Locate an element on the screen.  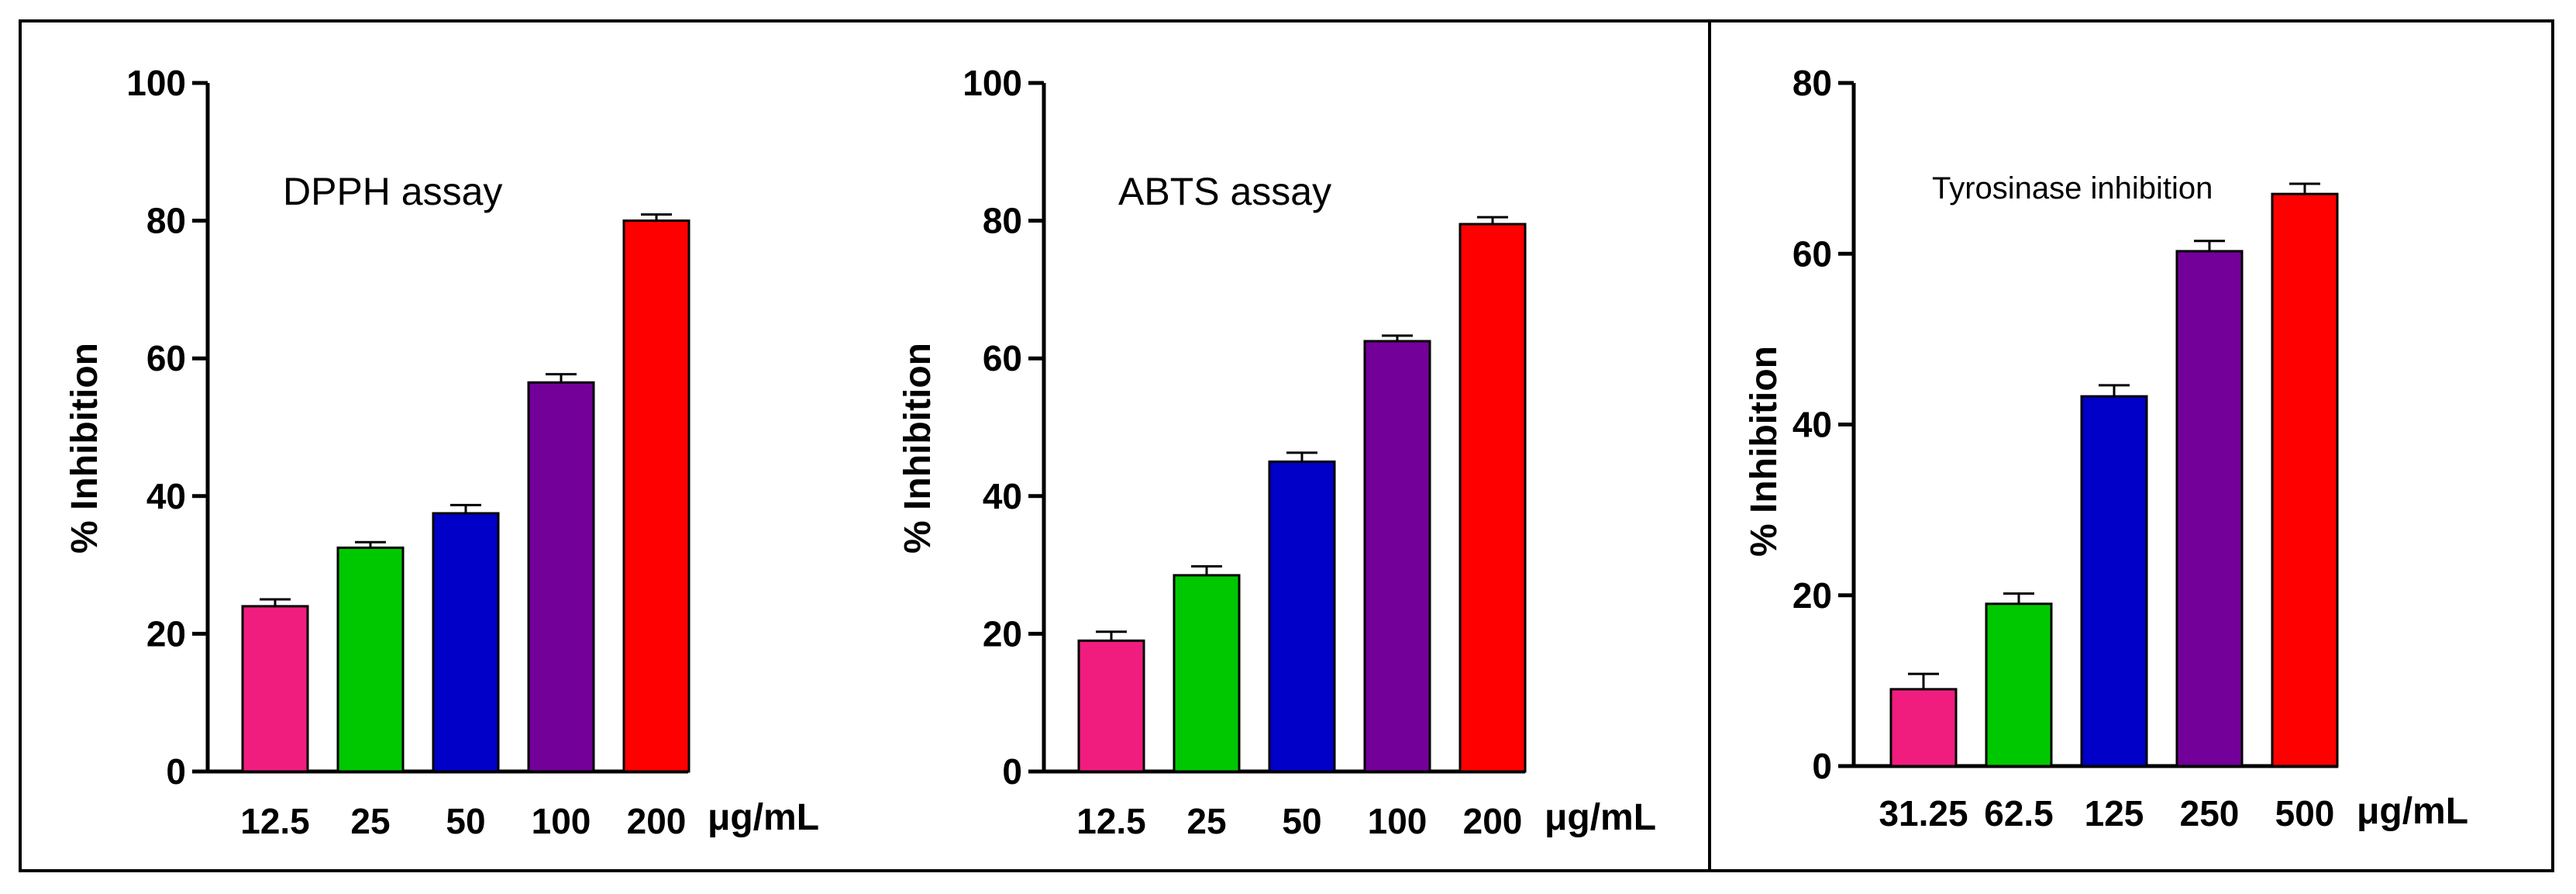
x-tick-label: 500 is located at coordinates (2305, 813).